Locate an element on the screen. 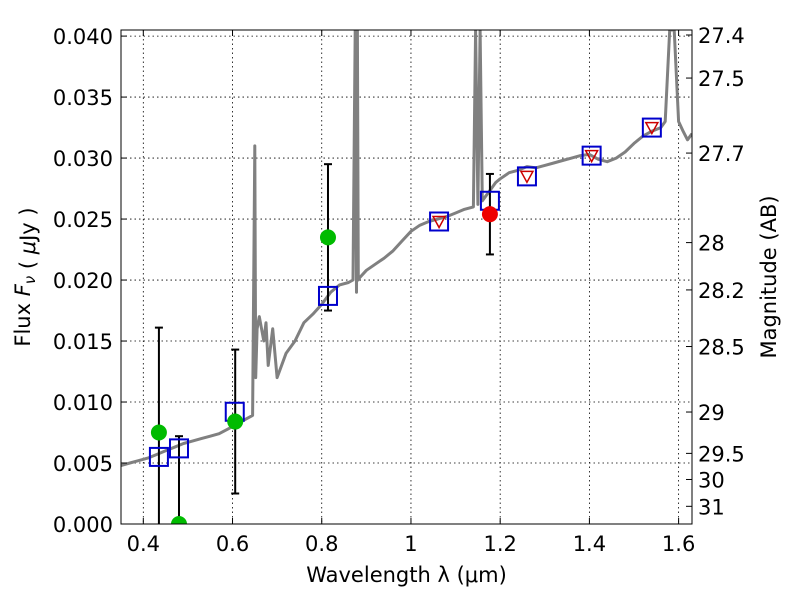 This screenshot has height=600, width=800. right-tick-label: 28.2 is located at coordinates (721, 291).